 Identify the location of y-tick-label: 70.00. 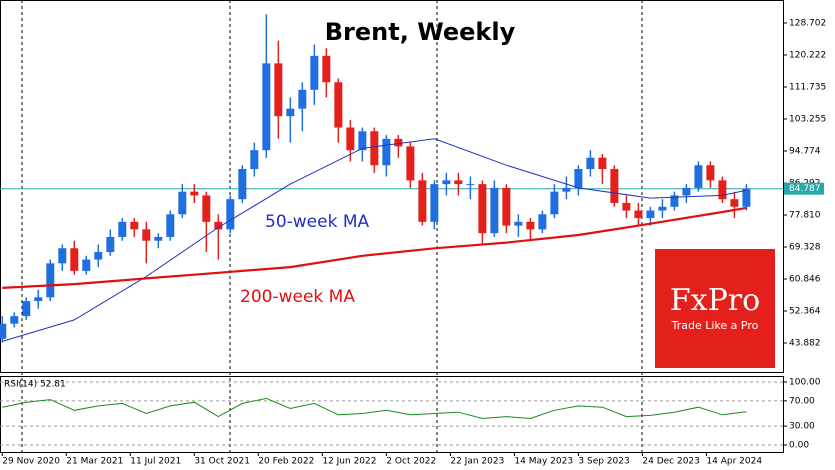
(802, 401).